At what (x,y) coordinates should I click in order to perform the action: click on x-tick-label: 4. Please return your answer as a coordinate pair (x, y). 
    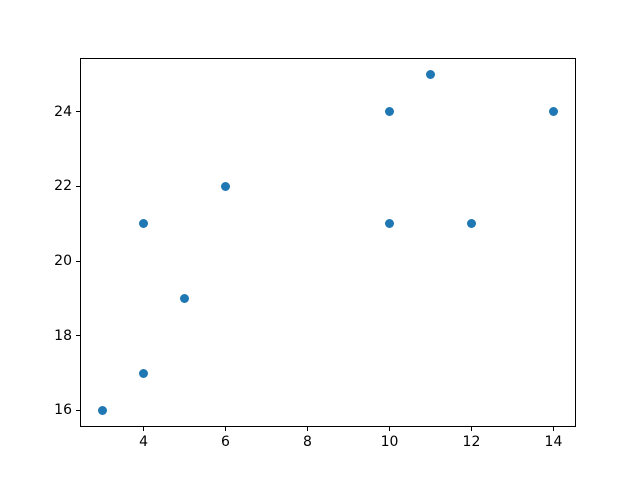
    Looking at the image, I should click on (143, 442).